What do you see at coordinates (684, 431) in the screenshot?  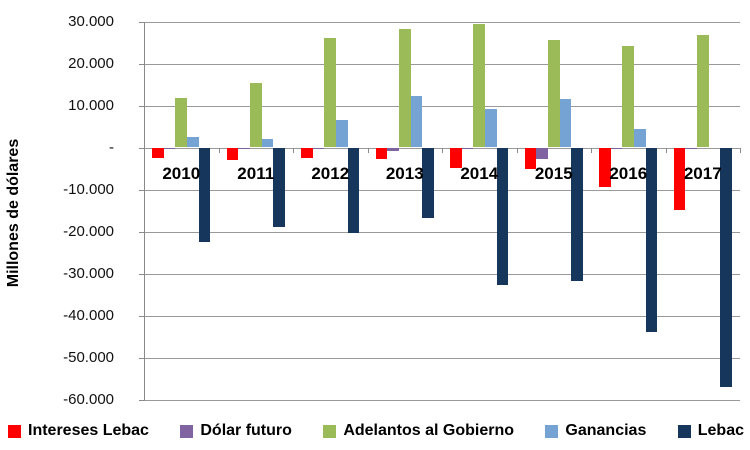 I see `legend-swatch-lebac` at bounding box center [684, 431].